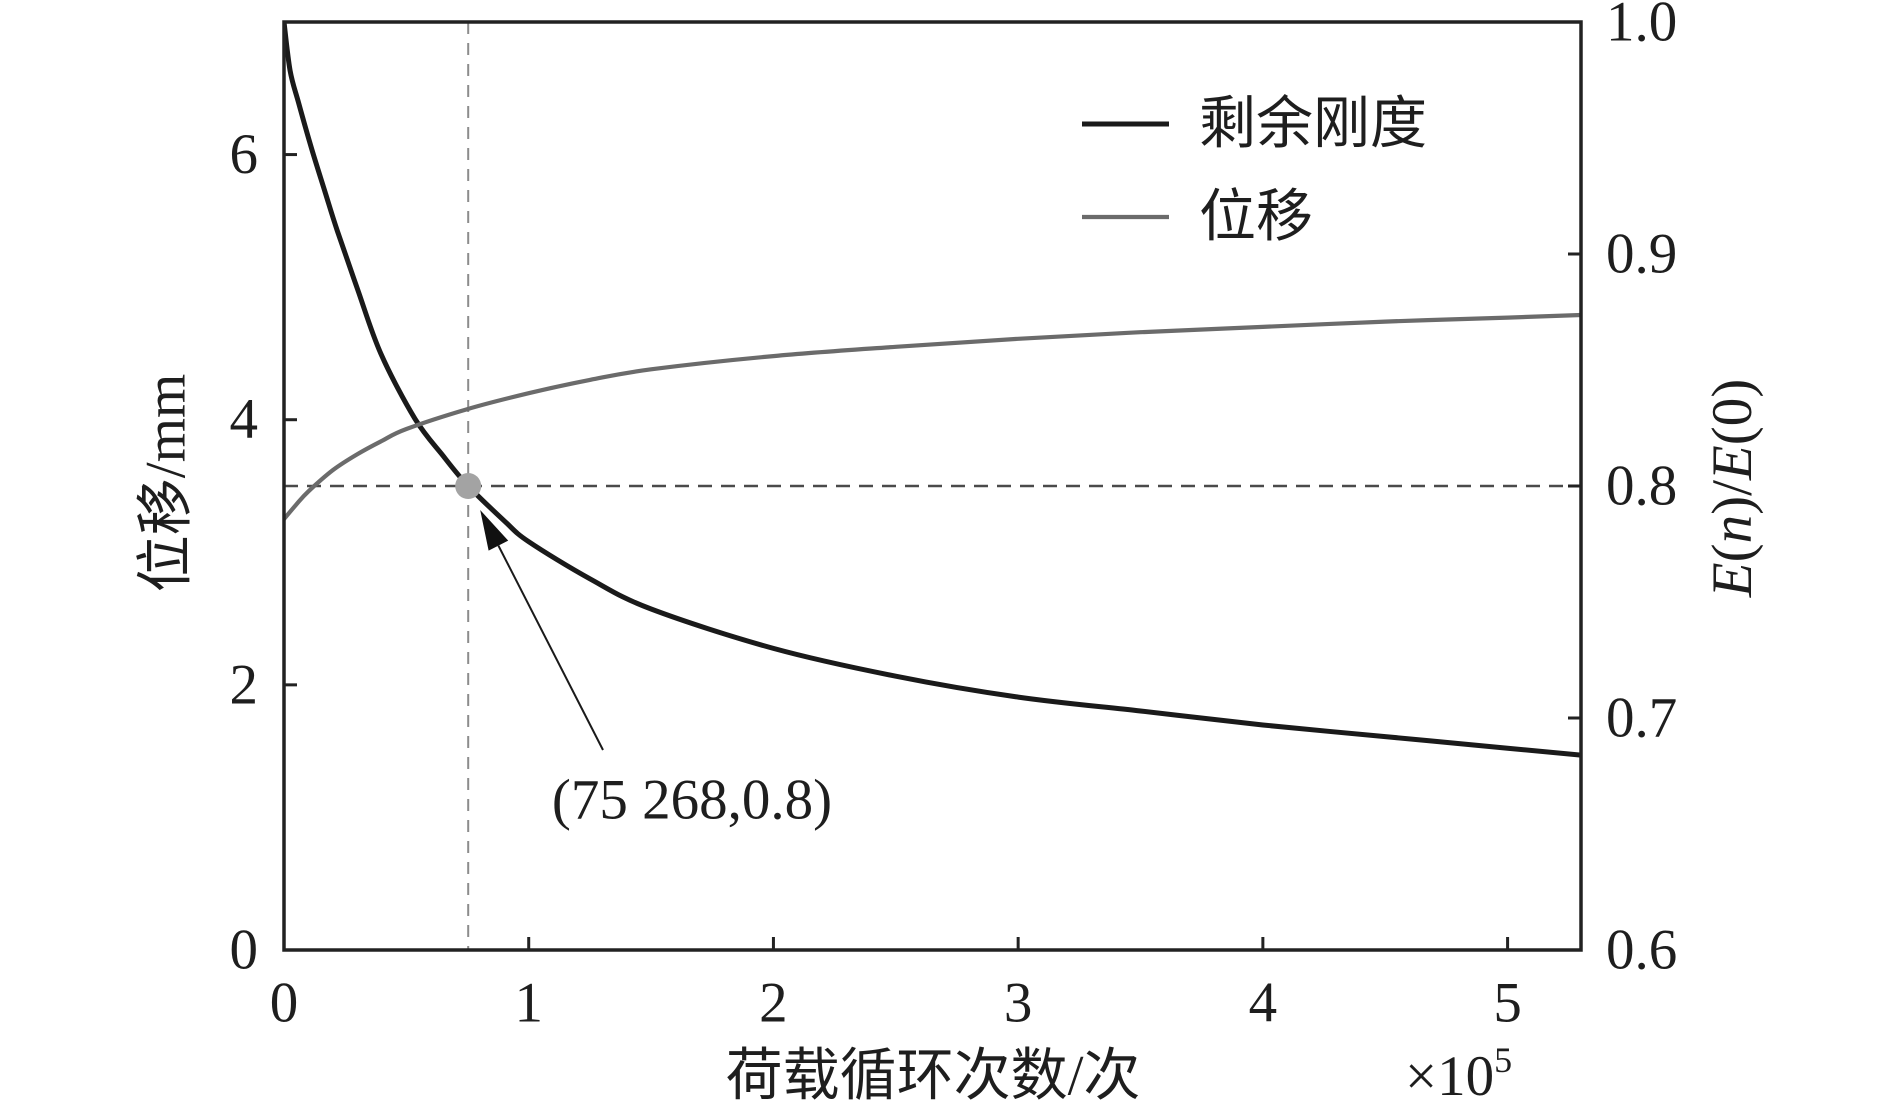 The height and width of the screenshot is (1110, 1890). What do you see at coordinates (1018, 1003) in the screenshot?
I see `x-tick-label: 3` at bounding box center [1018, 1003].